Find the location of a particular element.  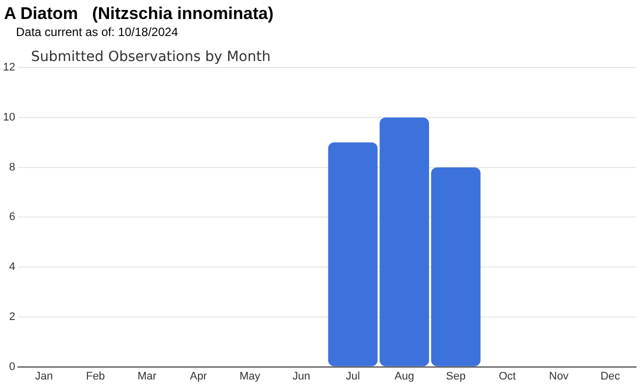

y-tick-label: 4 is located at coordinates (12, 267).